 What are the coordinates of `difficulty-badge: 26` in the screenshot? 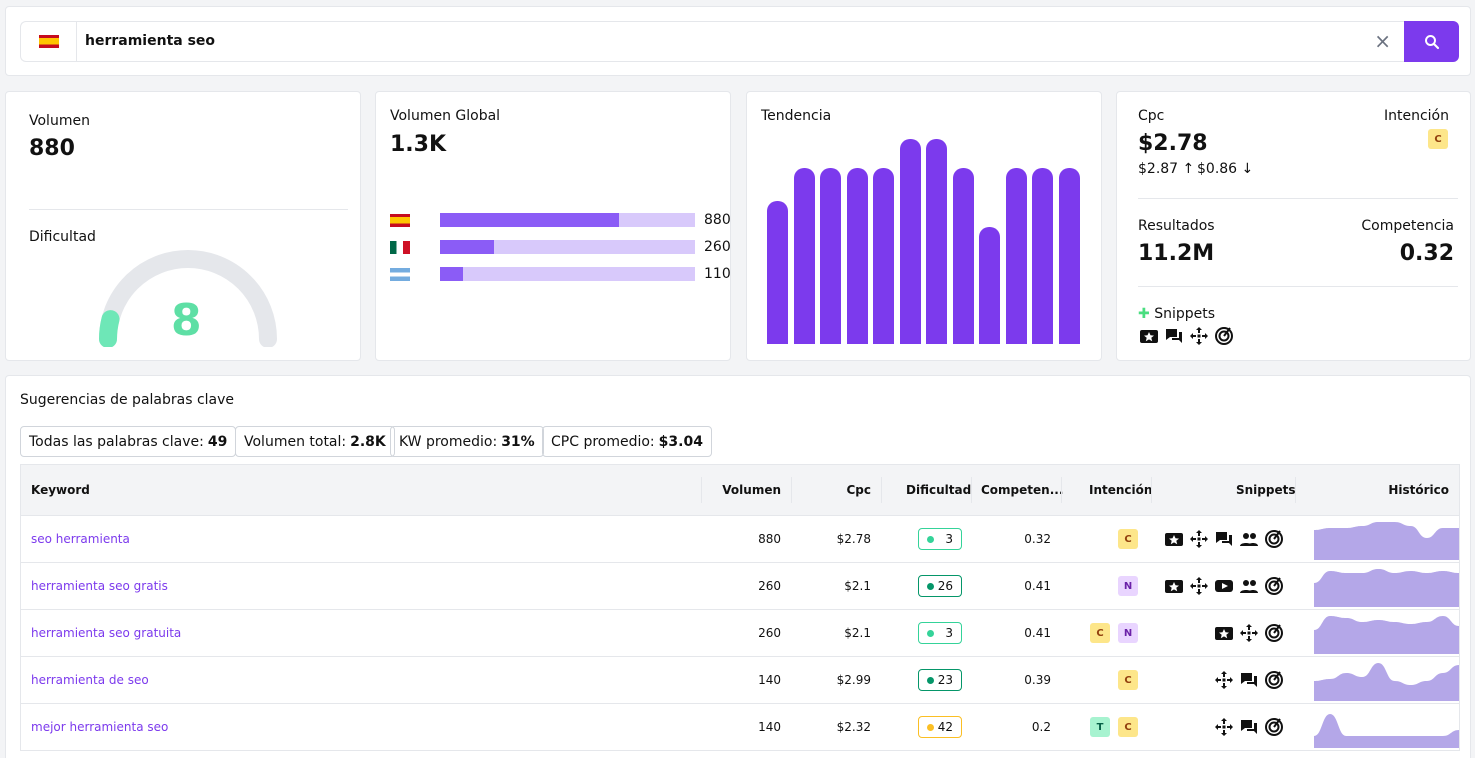 It's located at (940, 586).